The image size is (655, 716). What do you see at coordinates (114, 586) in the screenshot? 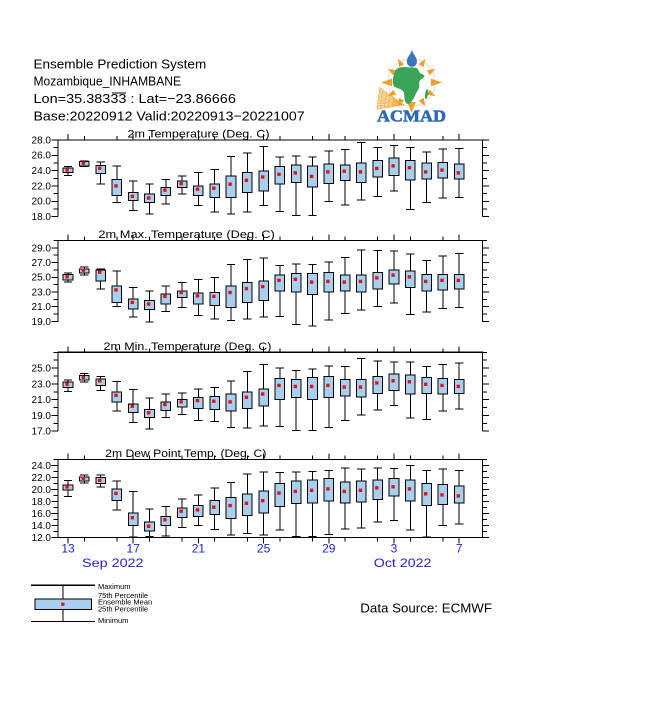
I see `svg-text: Maximum` at bounding box center [114, 586].